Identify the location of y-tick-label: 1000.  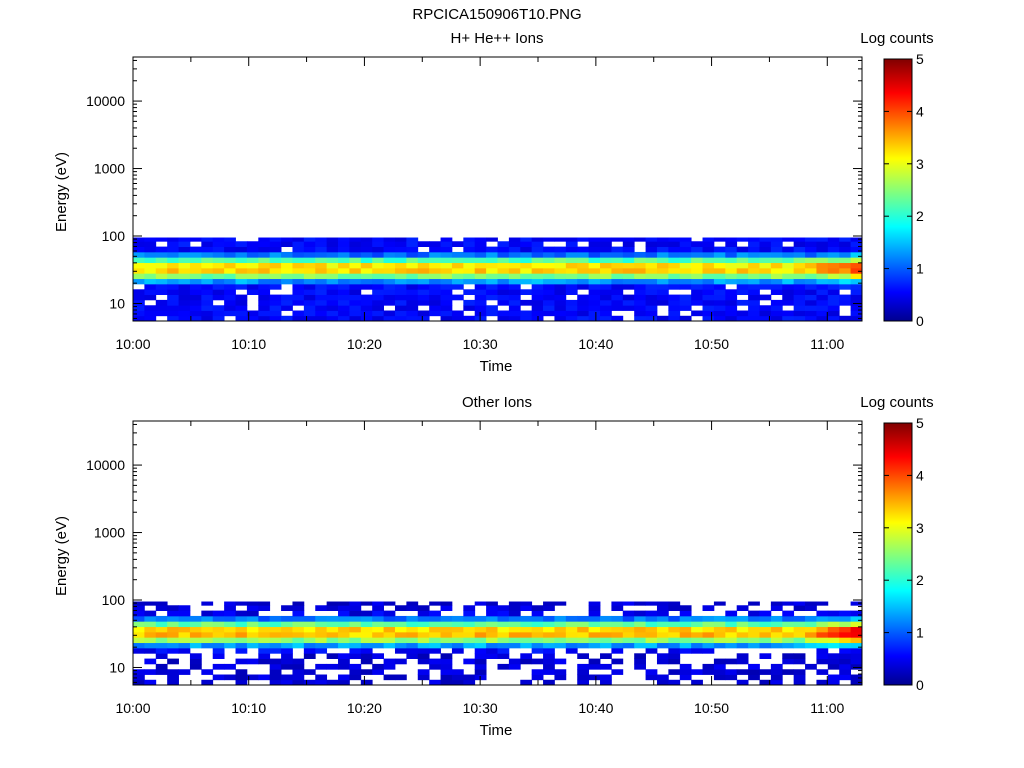
(109, 533).